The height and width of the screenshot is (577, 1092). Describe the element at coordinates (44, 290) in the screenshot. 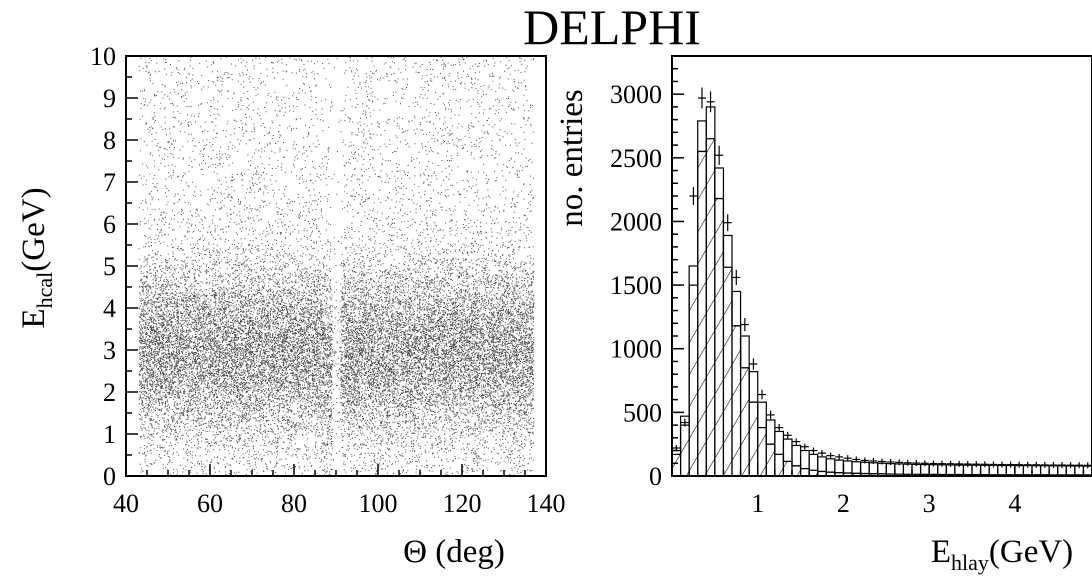

I see `scatter-y-label-sub: hcal` at that location.